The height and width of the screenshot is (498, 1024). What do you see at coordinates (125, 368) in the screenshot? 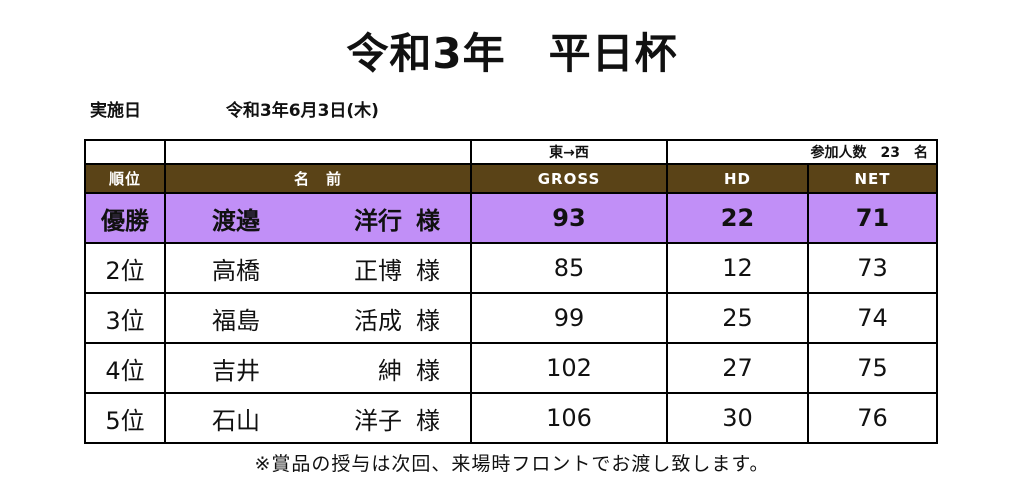
I see `rank-cell: 4位` at bounding box center [125, 368].